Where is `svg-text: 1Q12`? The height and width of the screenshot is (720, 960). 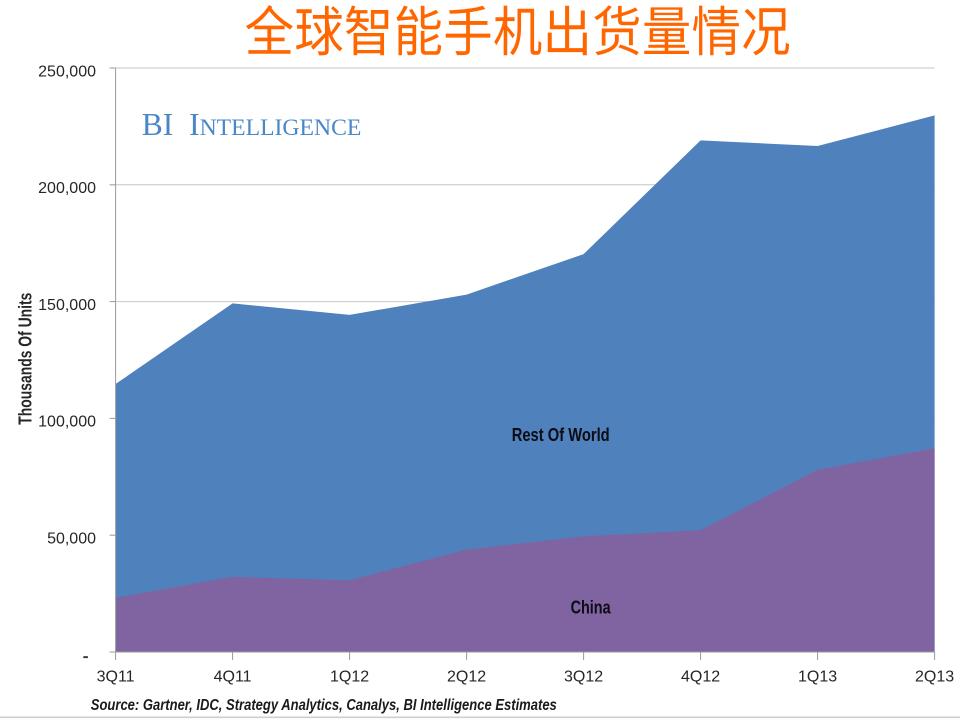
svg-text: 1Q12 is located at coordinates (349, 677).